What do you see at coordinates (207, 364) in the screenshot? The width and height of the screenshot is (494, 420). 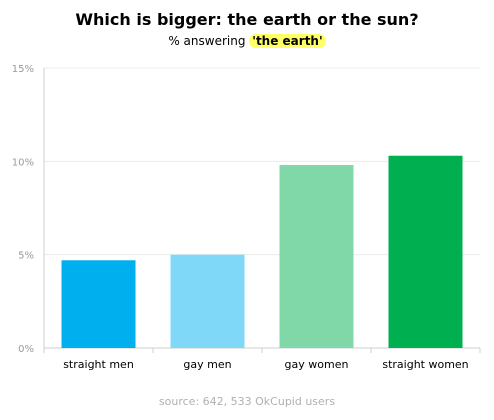 I see `x-tick-label: gay men` at bounding box center [207, 364].